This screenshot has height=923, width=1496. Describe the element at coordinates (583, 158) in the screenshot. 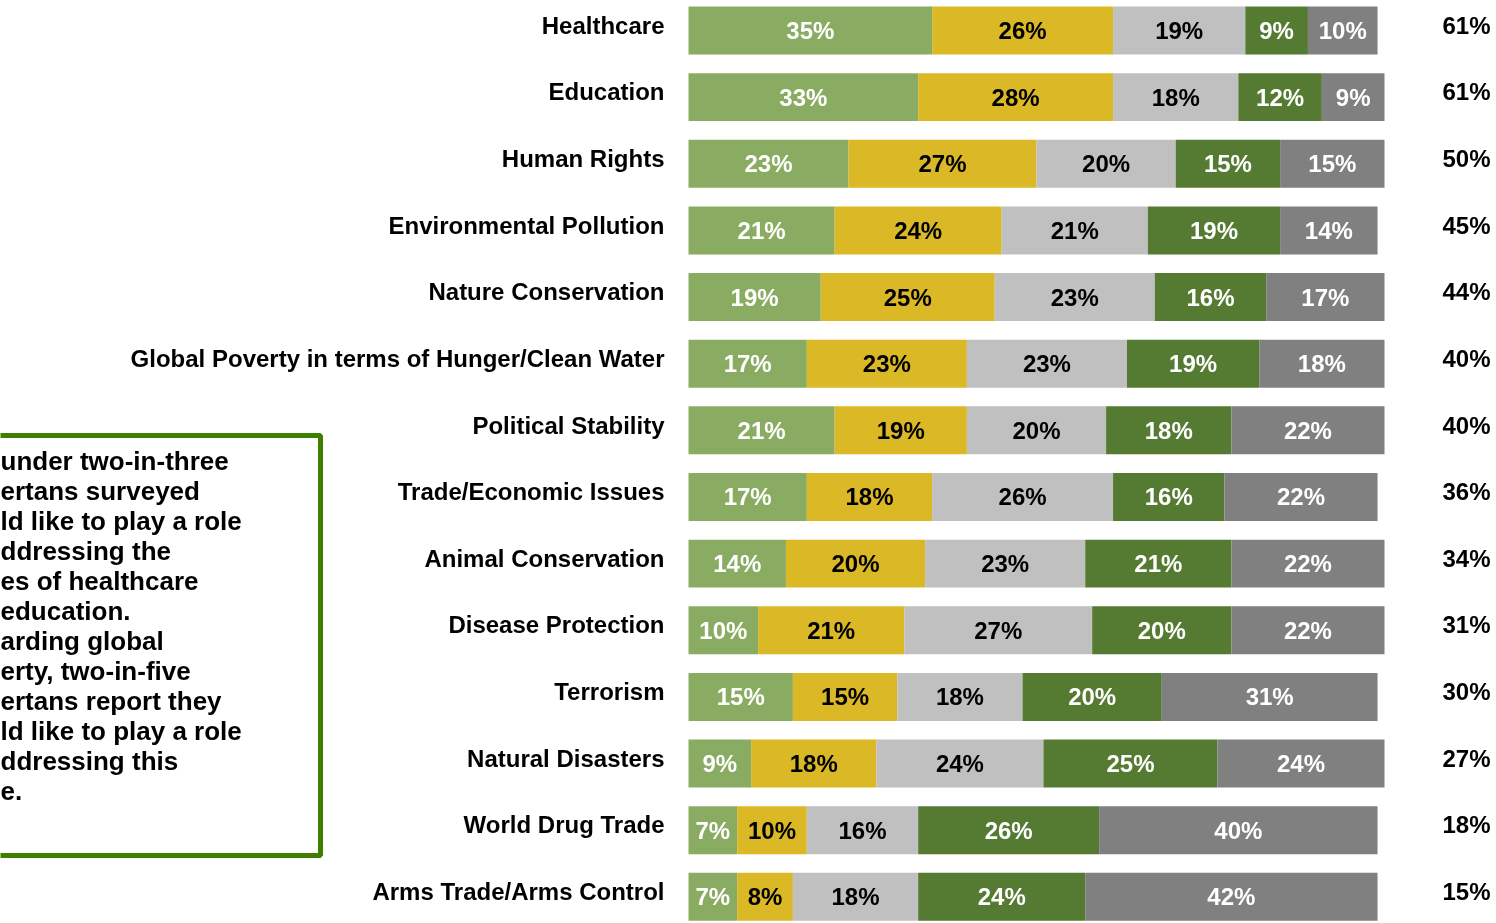

I see `y-tick-label: Human Rights` at that location.